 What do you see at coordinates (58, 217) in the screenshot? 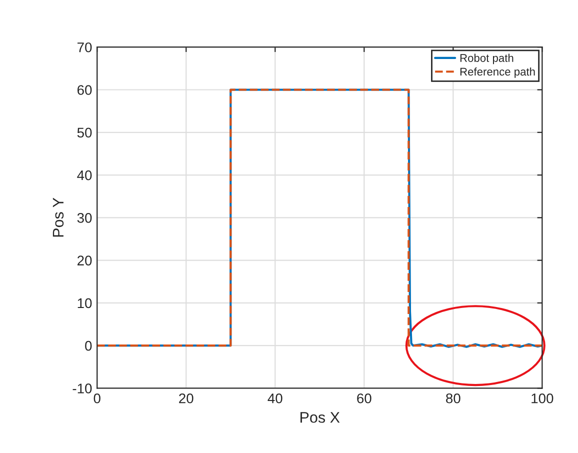
I see `y-axis-title: Pos Y` at bounding box center [58, 217].